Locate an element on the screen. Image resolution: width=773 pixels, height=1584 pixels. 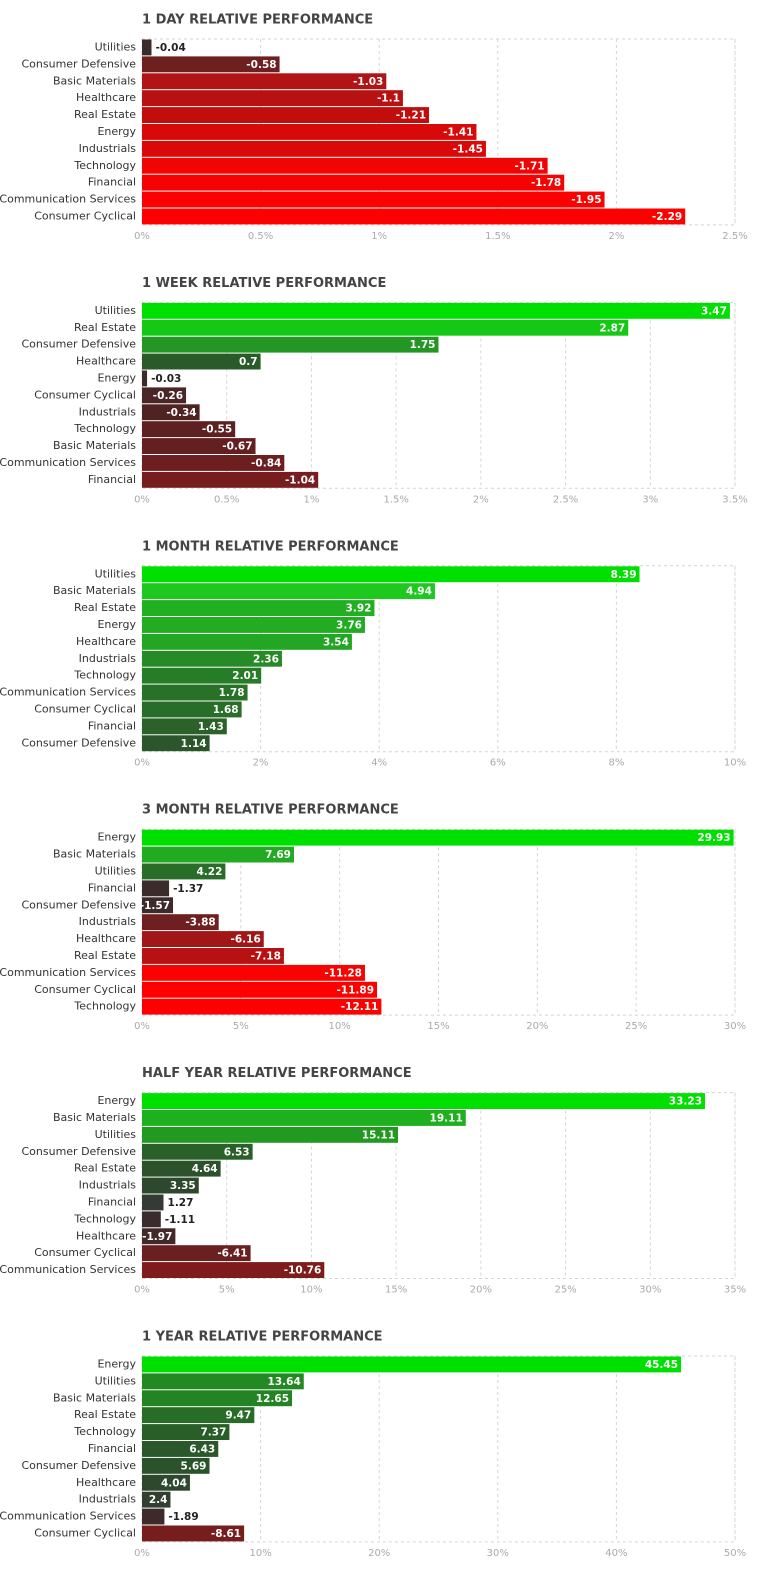
value-label: -1.11 is located at coordinates (180, 1220).